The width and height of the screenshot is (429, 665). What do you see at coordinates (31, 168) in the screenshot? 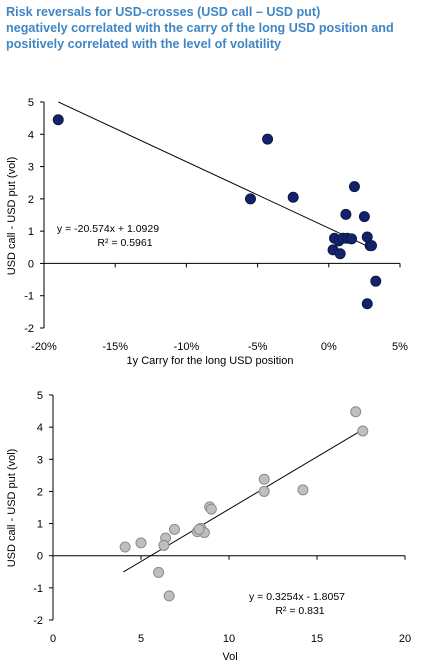
I see `carry-y-tick-label: 3` at bounding box center [31, 168].